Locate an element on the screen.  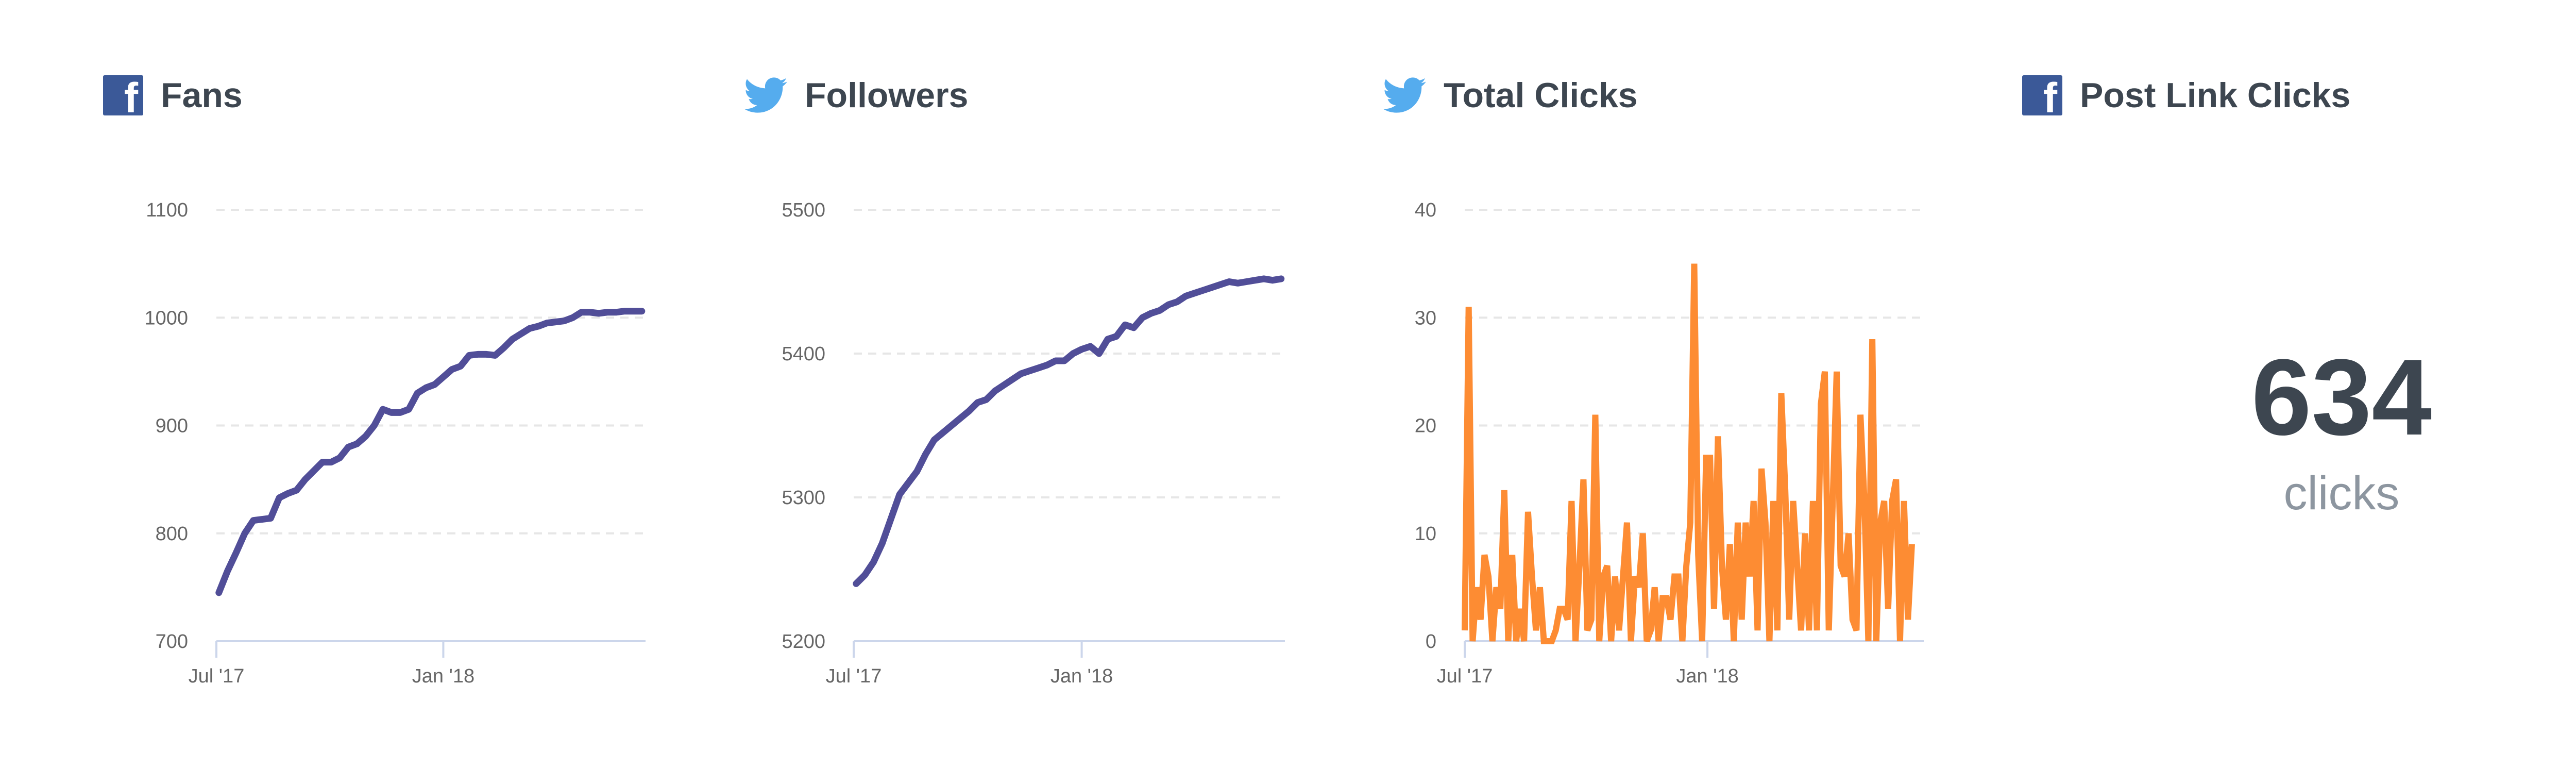
title-text: Followers is located at coordinates (887, 96).